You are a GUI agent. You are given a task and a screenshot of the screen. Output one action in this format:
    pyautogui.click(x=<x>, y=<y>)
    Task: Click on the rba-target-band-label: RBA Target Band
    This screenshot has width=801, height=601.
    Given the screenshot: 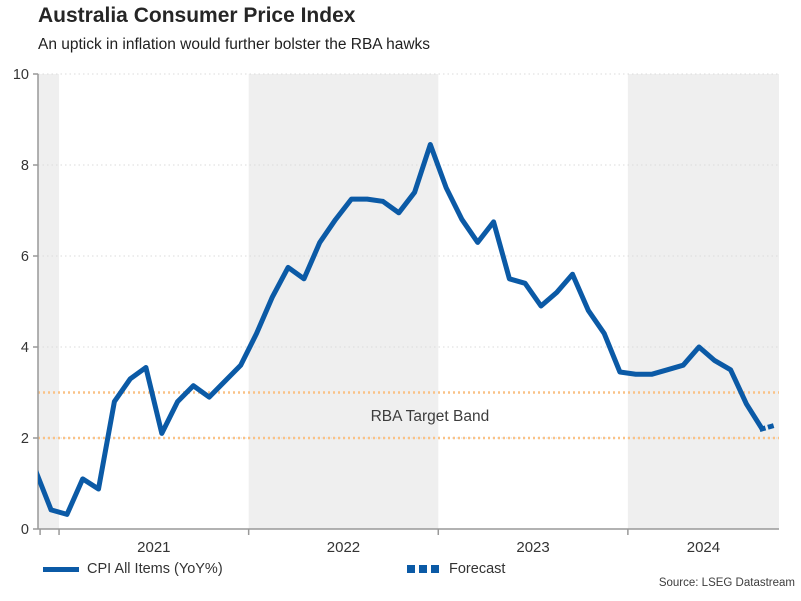 What is the action you would take?
    pyautogui.click(x=430, y=416)
    